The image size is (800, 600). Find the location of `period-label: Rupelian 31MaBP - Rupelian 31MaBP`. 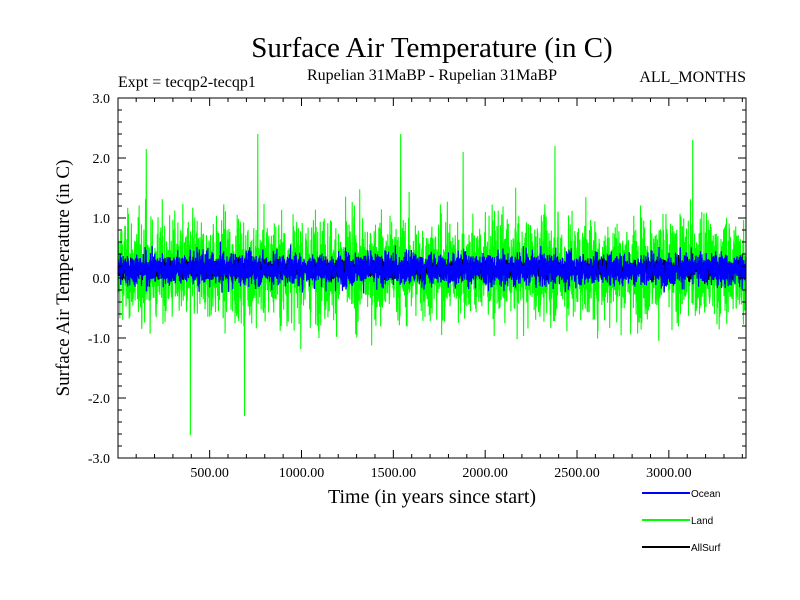

period-label: Rupelian 31MaBP - Rupelian 31MaBP is located at coordinates (432, 75).